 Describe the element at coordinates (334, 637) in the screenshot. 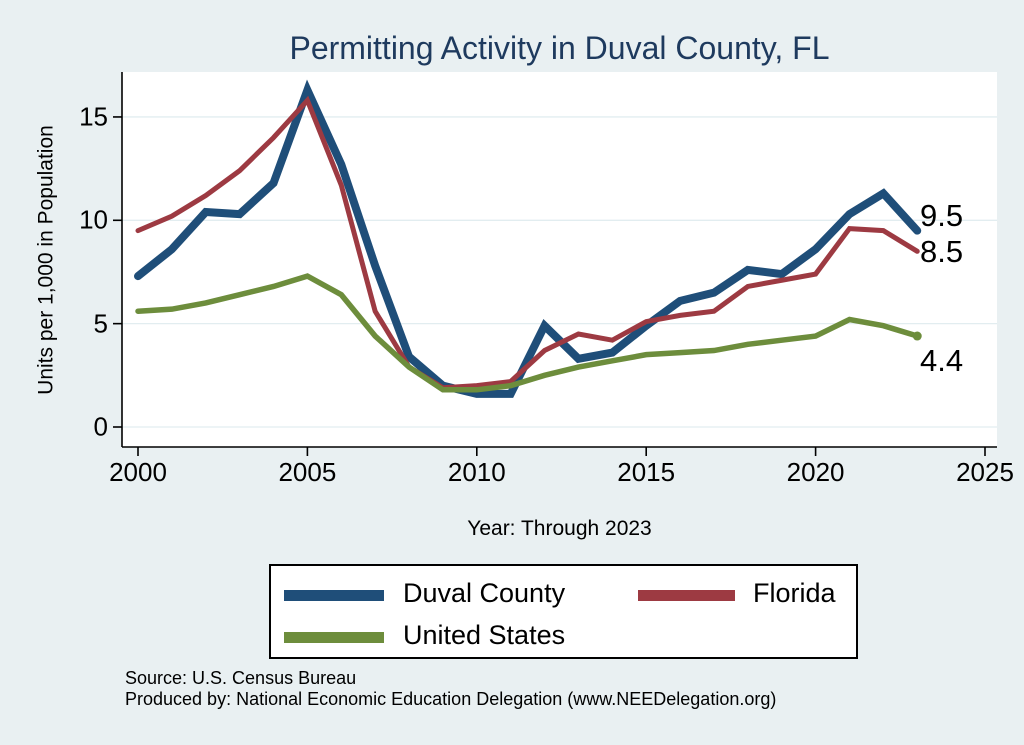

I see `legend-swatch-united-states` at that location.